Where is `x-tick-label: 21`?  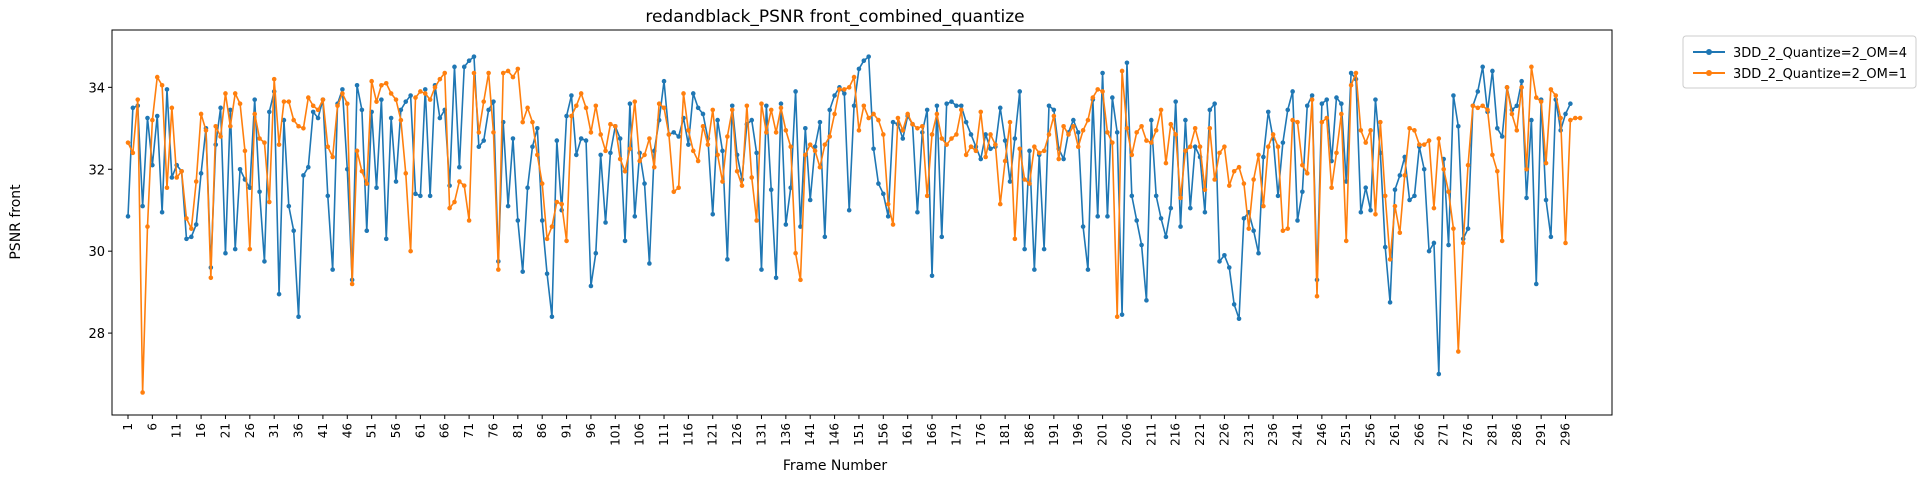
x-tick-label: 21 is located at coordinates (225, 430).